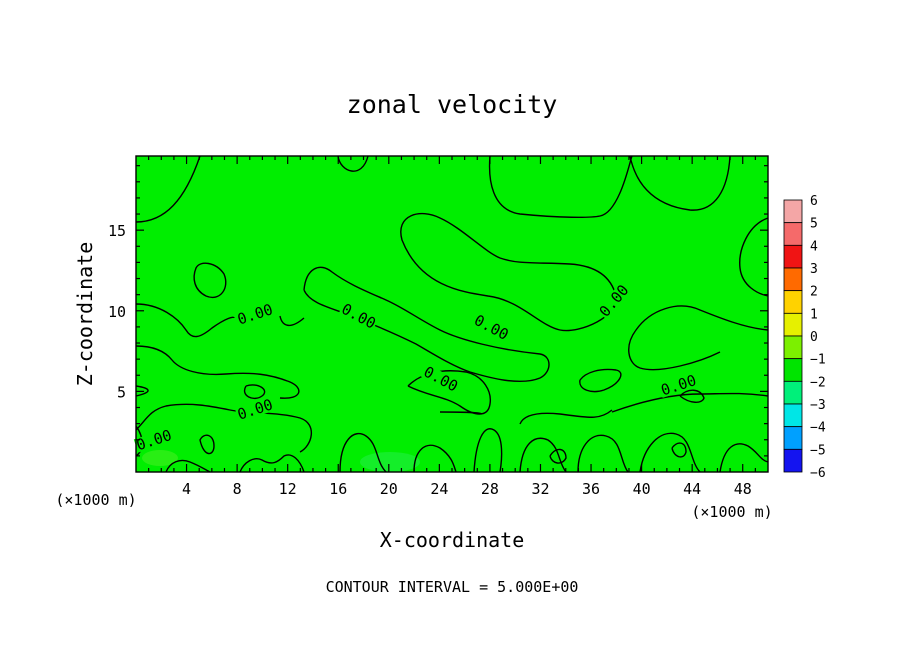 This screenshot has height=654, width=904. Describe the element at coordinates (338, 489) in the screenshot. I see `x-tick-label: 16` at that location.